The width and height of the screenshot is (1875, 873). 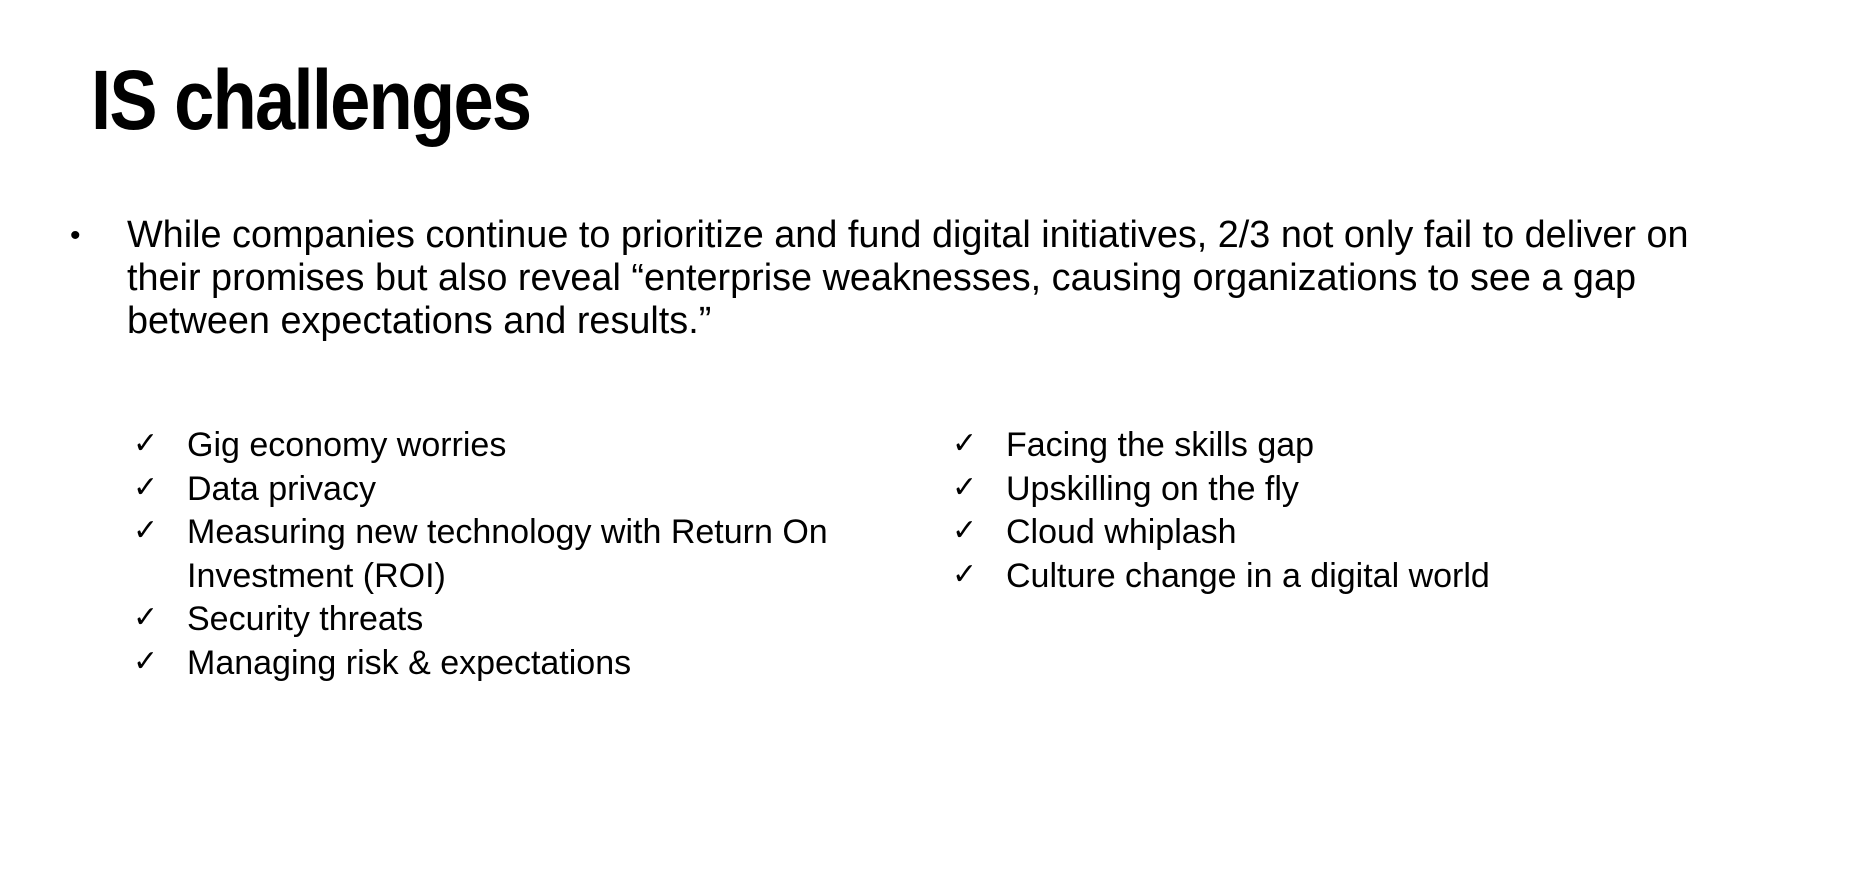 What do you see at coordinates (513, 620) in the screenshot?
I see `list-item: ✓ Security threats` at bounding box center [513, 620].